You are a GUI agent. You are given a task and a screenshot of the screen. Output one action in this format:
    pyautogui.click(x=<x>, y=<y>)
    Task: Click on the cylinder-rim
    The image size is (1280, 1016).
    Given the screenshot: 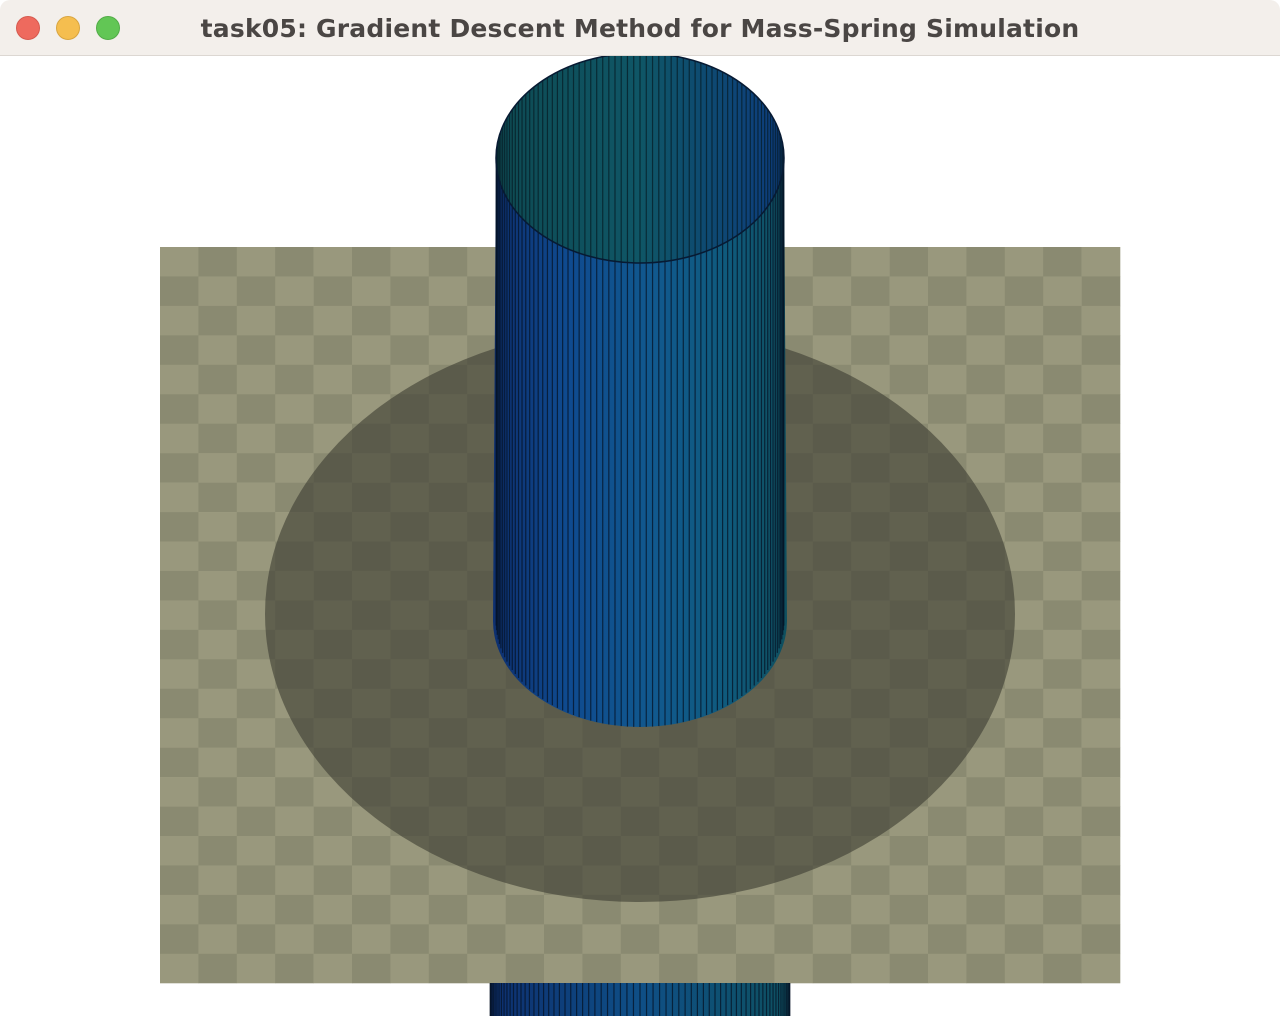 What is the action you would take?
    pyautogui.click(x=640, y=210)
    